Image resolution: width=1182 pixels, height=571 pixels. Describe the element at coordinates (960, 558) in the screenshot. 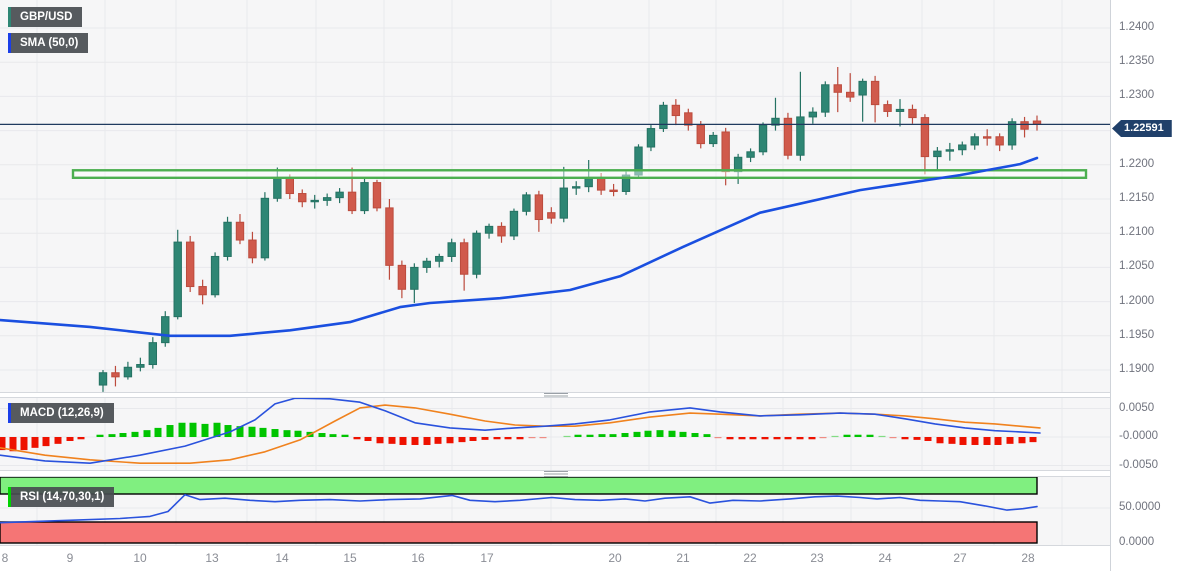

I see `date-tick-label: 27` at that location.